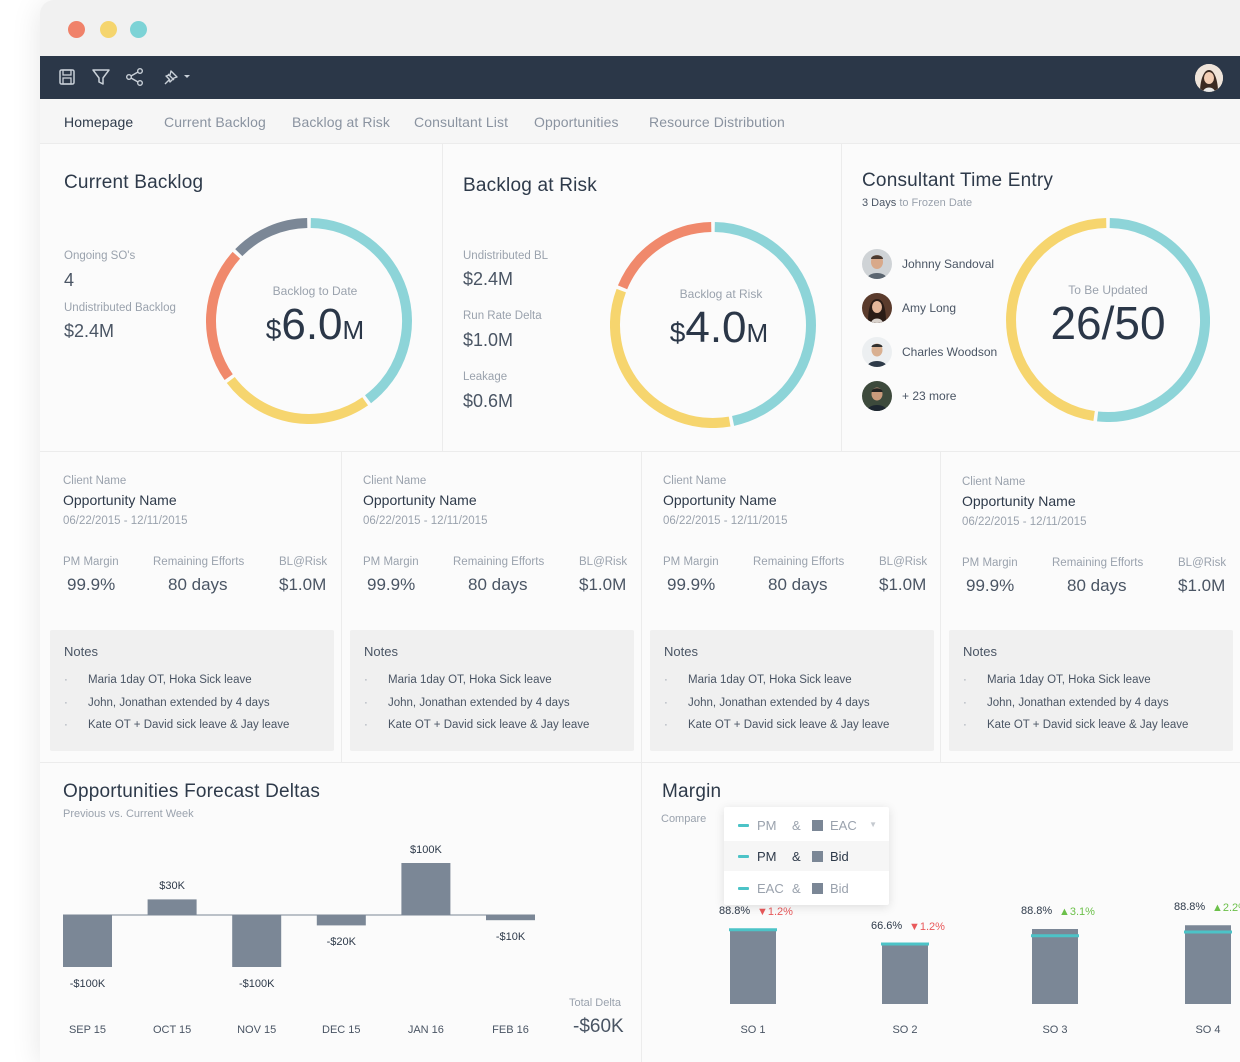 The height and width of the screenshot is (1062, 1240). What do you see at coordinates (172, 886) in the screenshot?
I see `forecast-bar-label: $30K` at bounding box center [172, 886].